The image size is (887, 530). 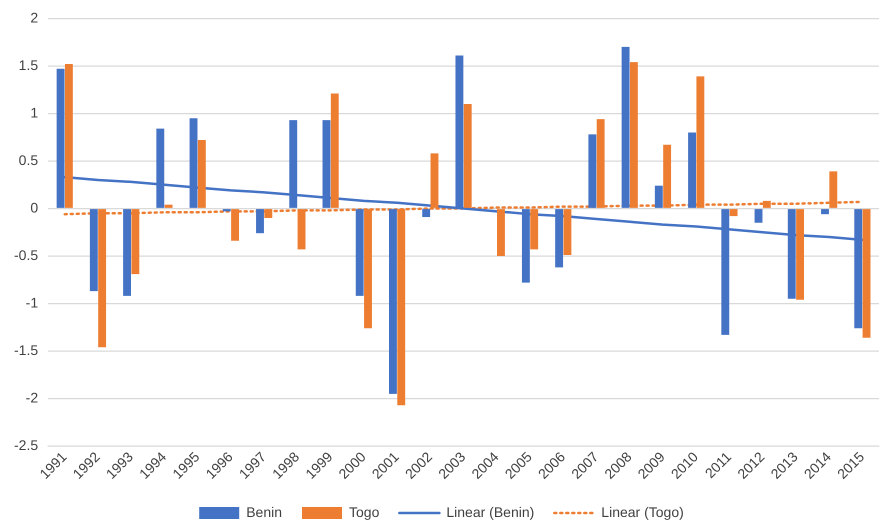 I want to click on y-tick-label: 0, so click(x=34, y=207).